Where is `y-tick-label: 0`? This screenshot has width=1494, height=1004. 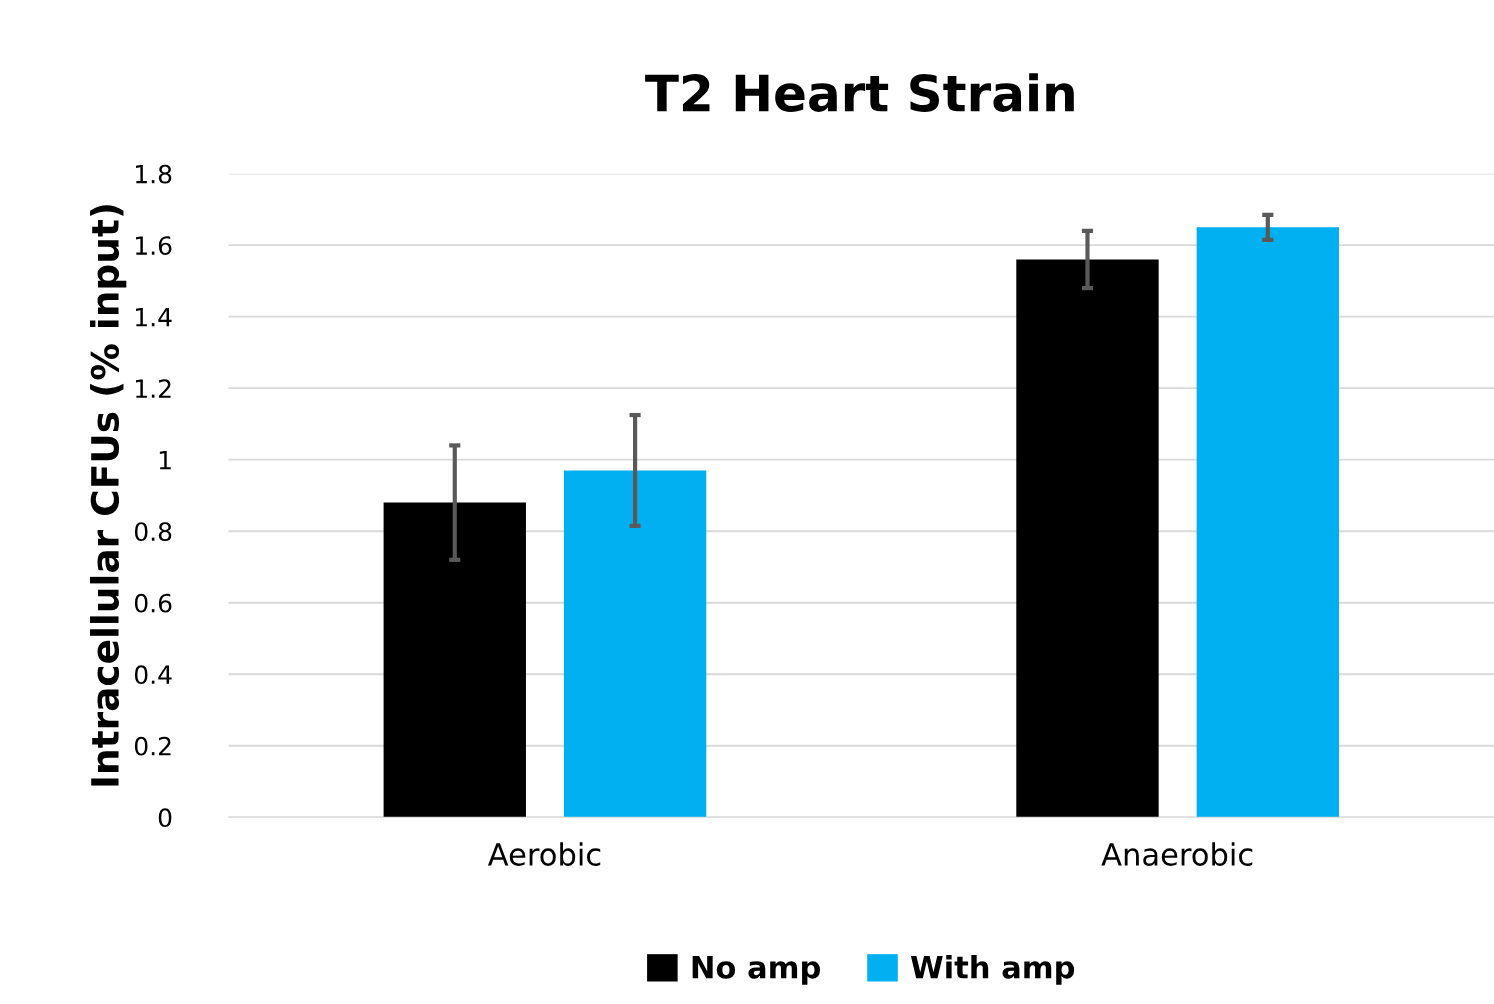
y-tick-label: 0 is located at coordinates (165, 818).